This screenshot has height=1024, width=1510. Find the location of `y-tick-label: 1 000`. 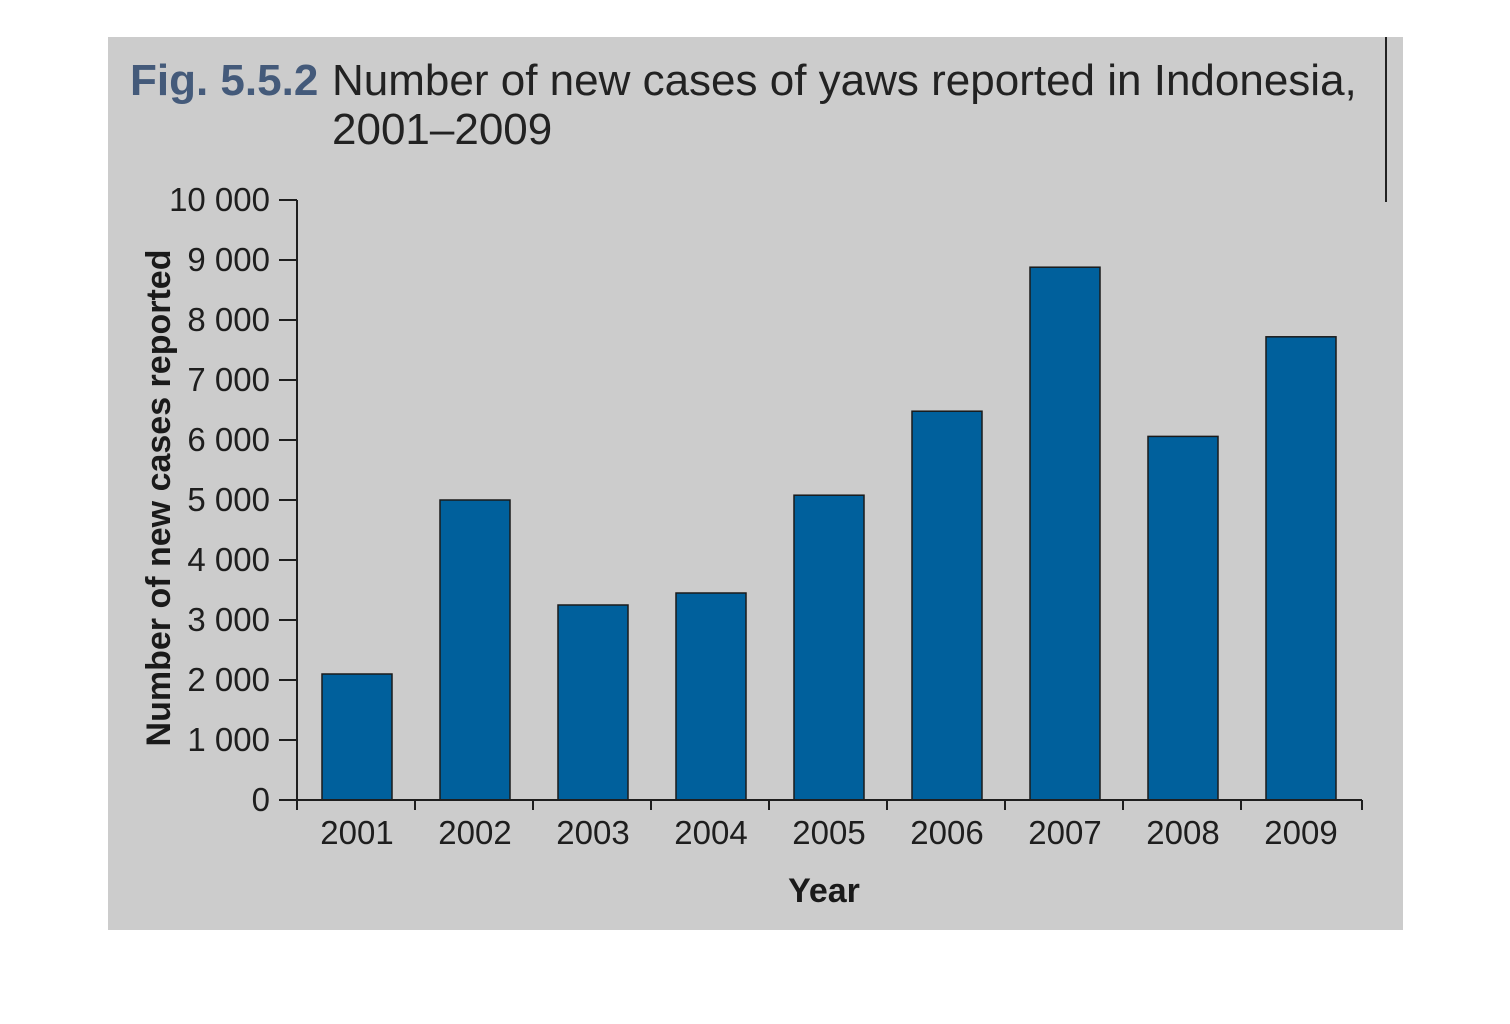

y-tick-label: 1 000 is located at coordinates (228, 739).